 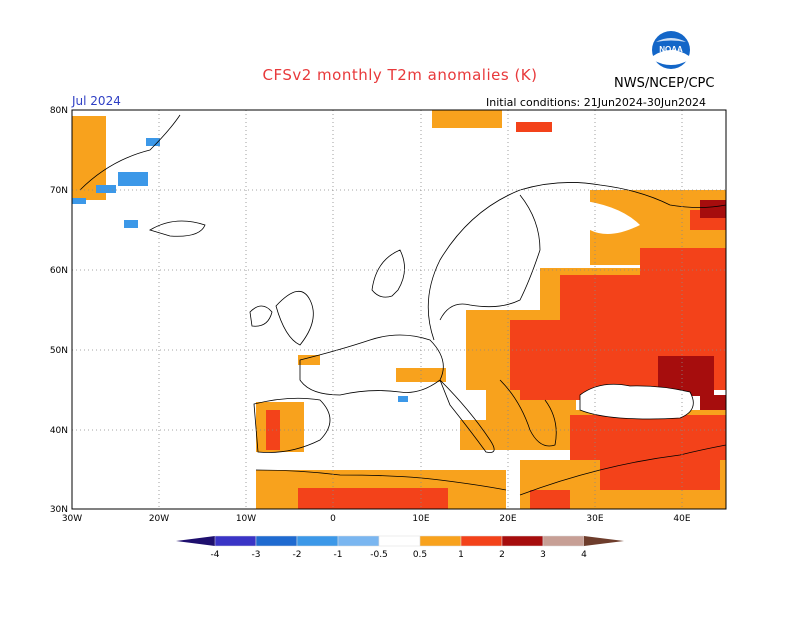 I want to click on lon-label: 10E, so click(x=420, y=519).